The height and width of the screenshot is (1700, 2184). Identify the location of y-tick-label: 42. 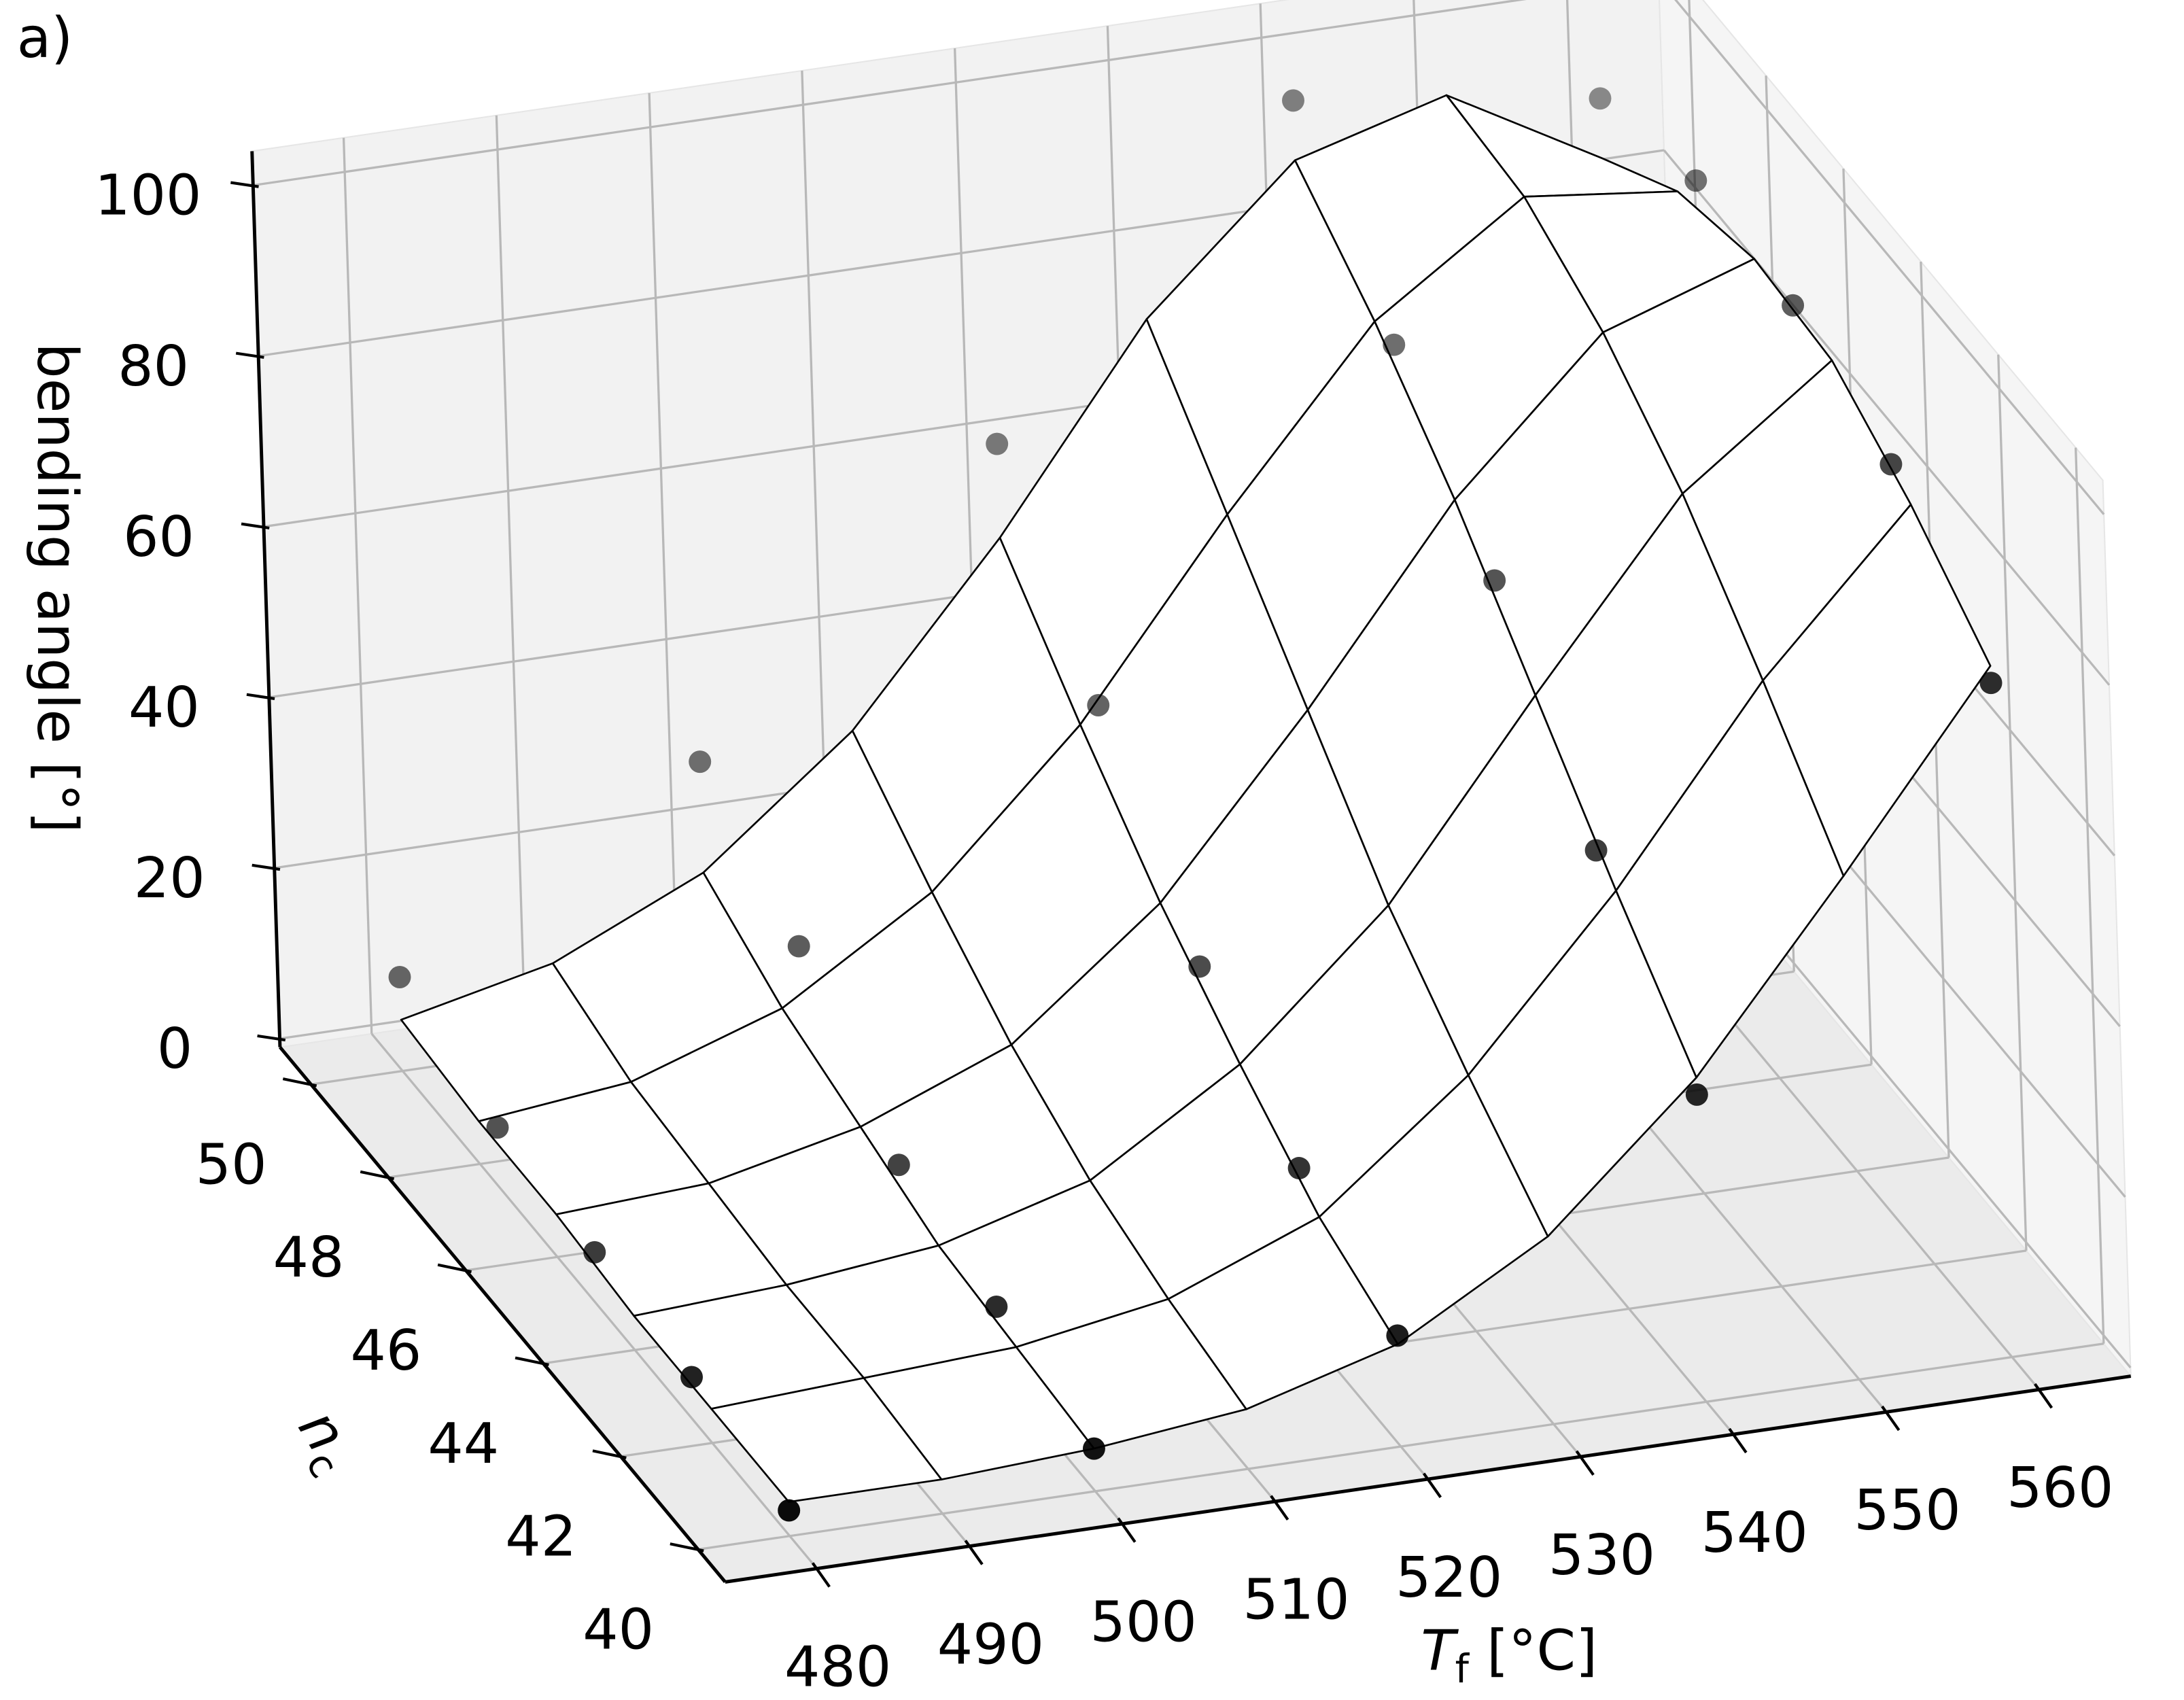
(541, 1537).